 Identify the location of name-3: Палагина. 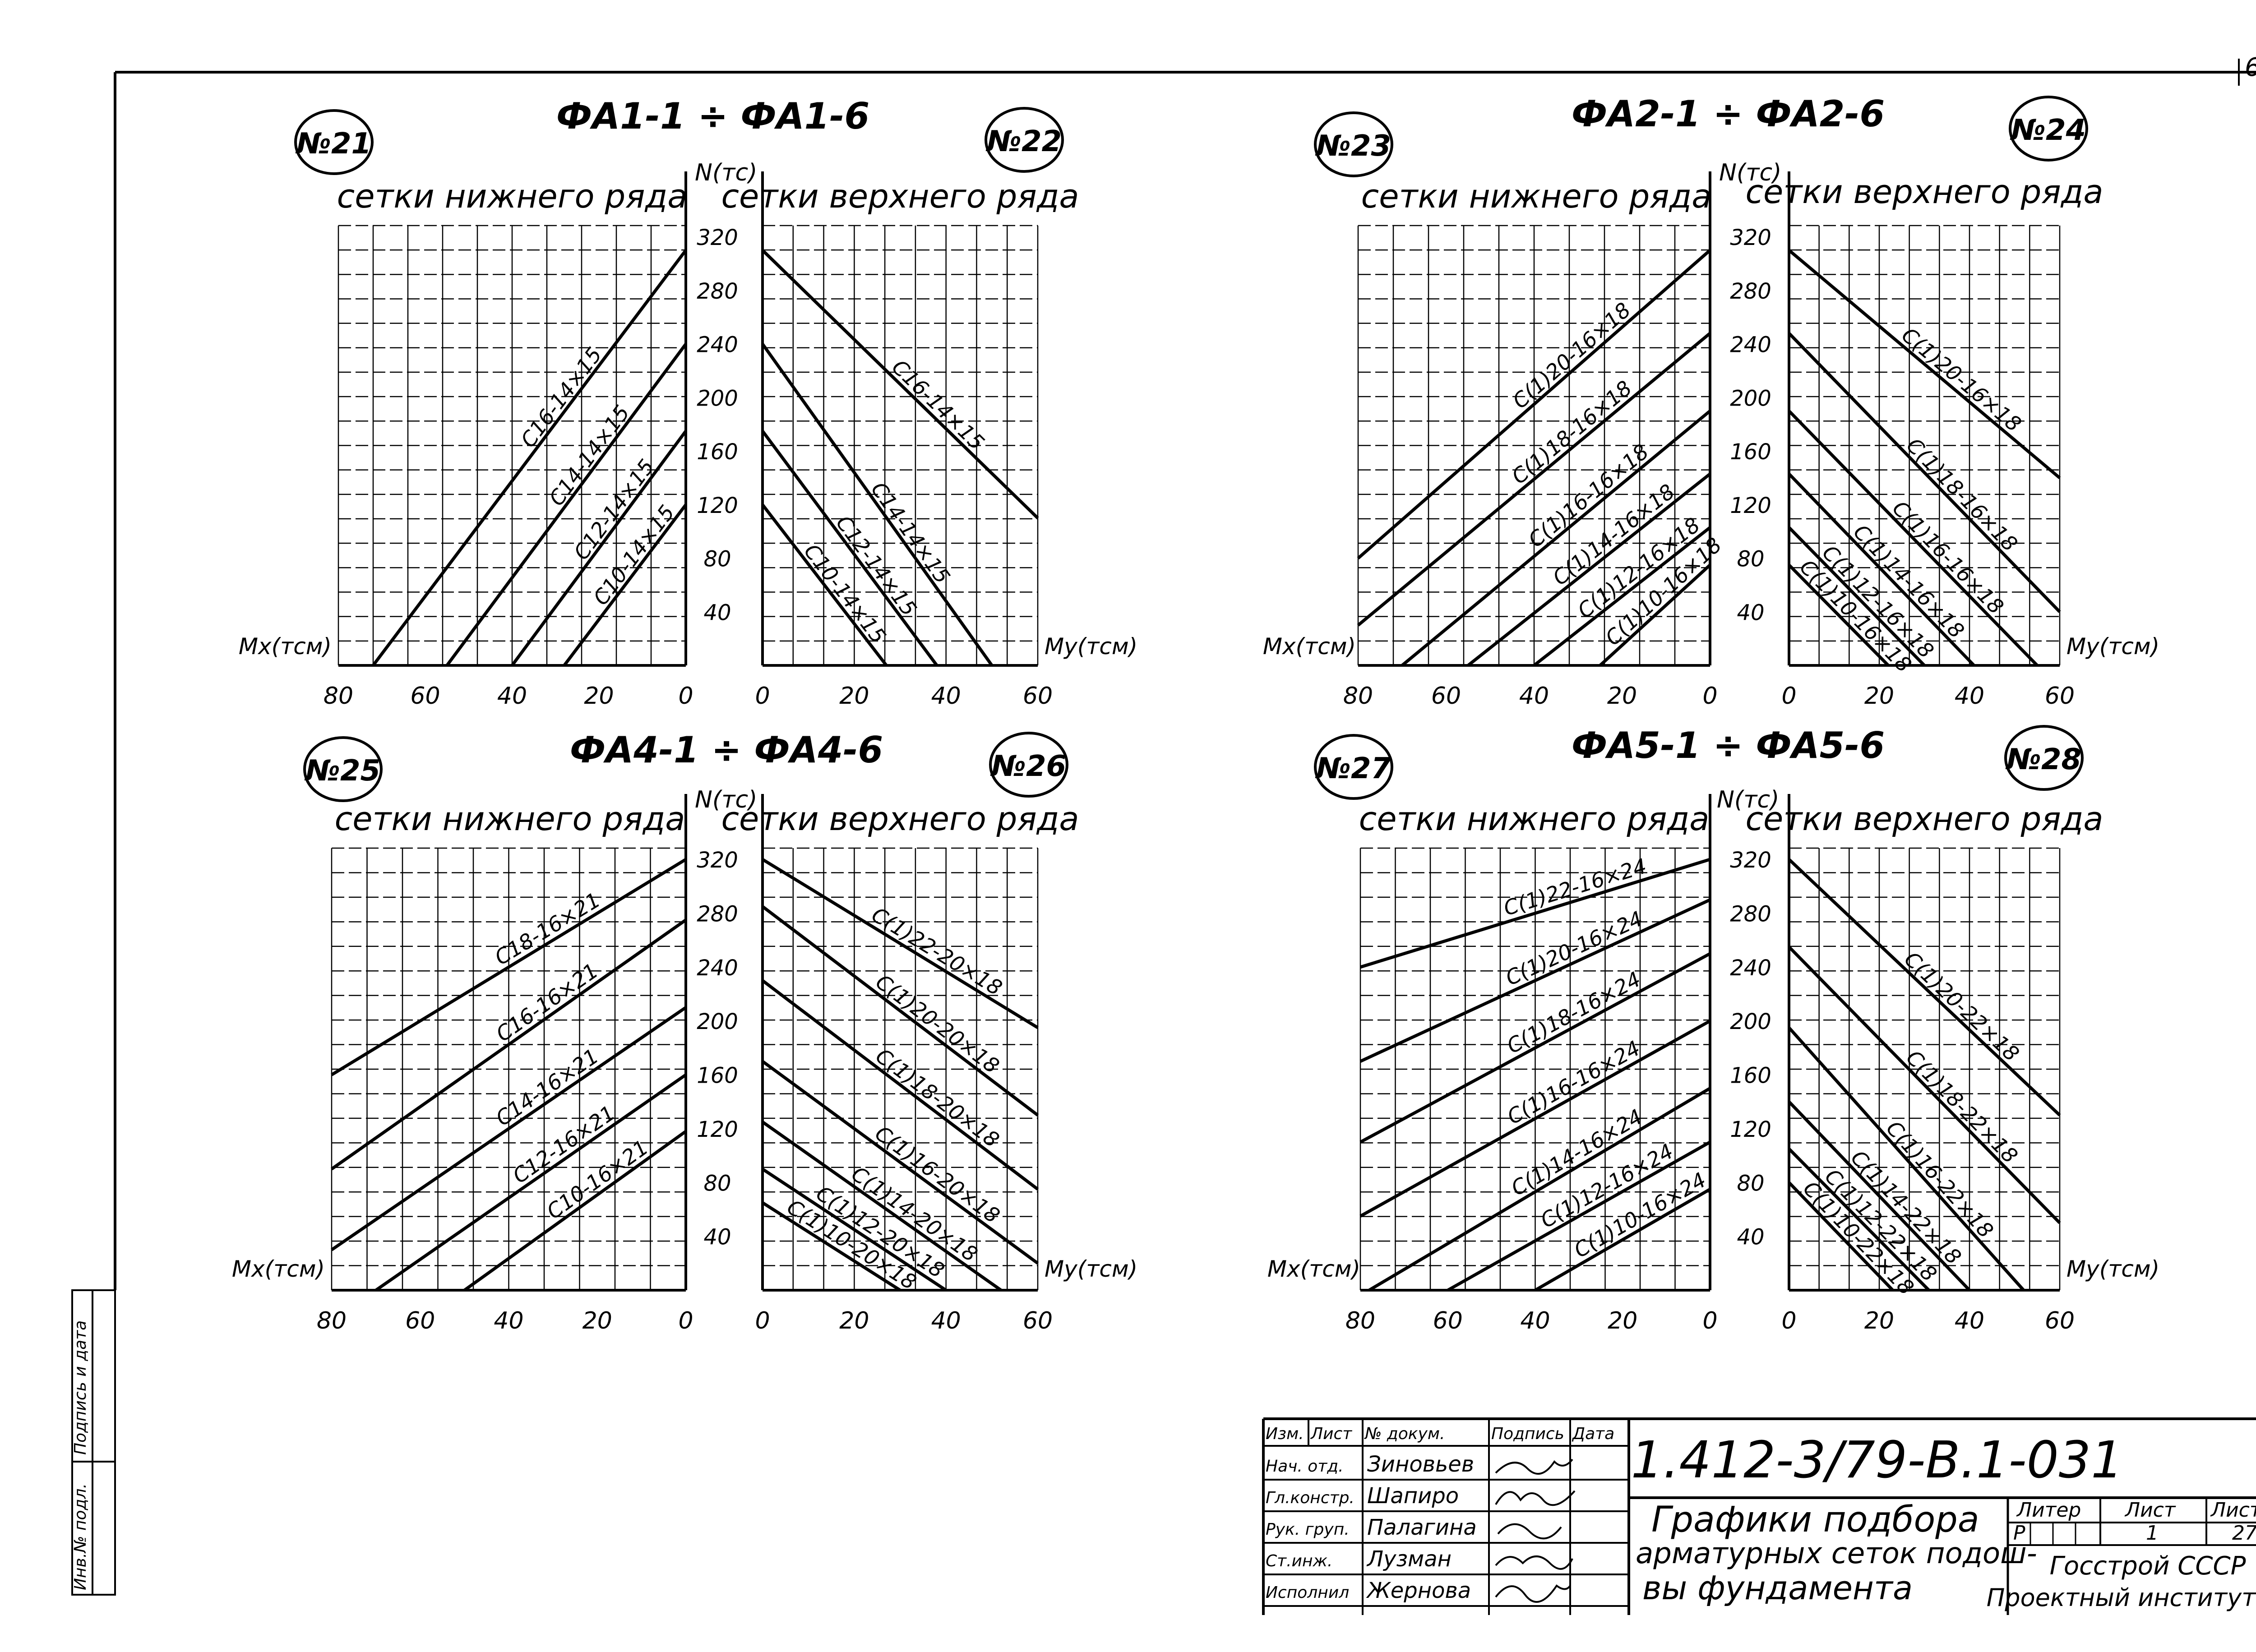
(1422, 1527).